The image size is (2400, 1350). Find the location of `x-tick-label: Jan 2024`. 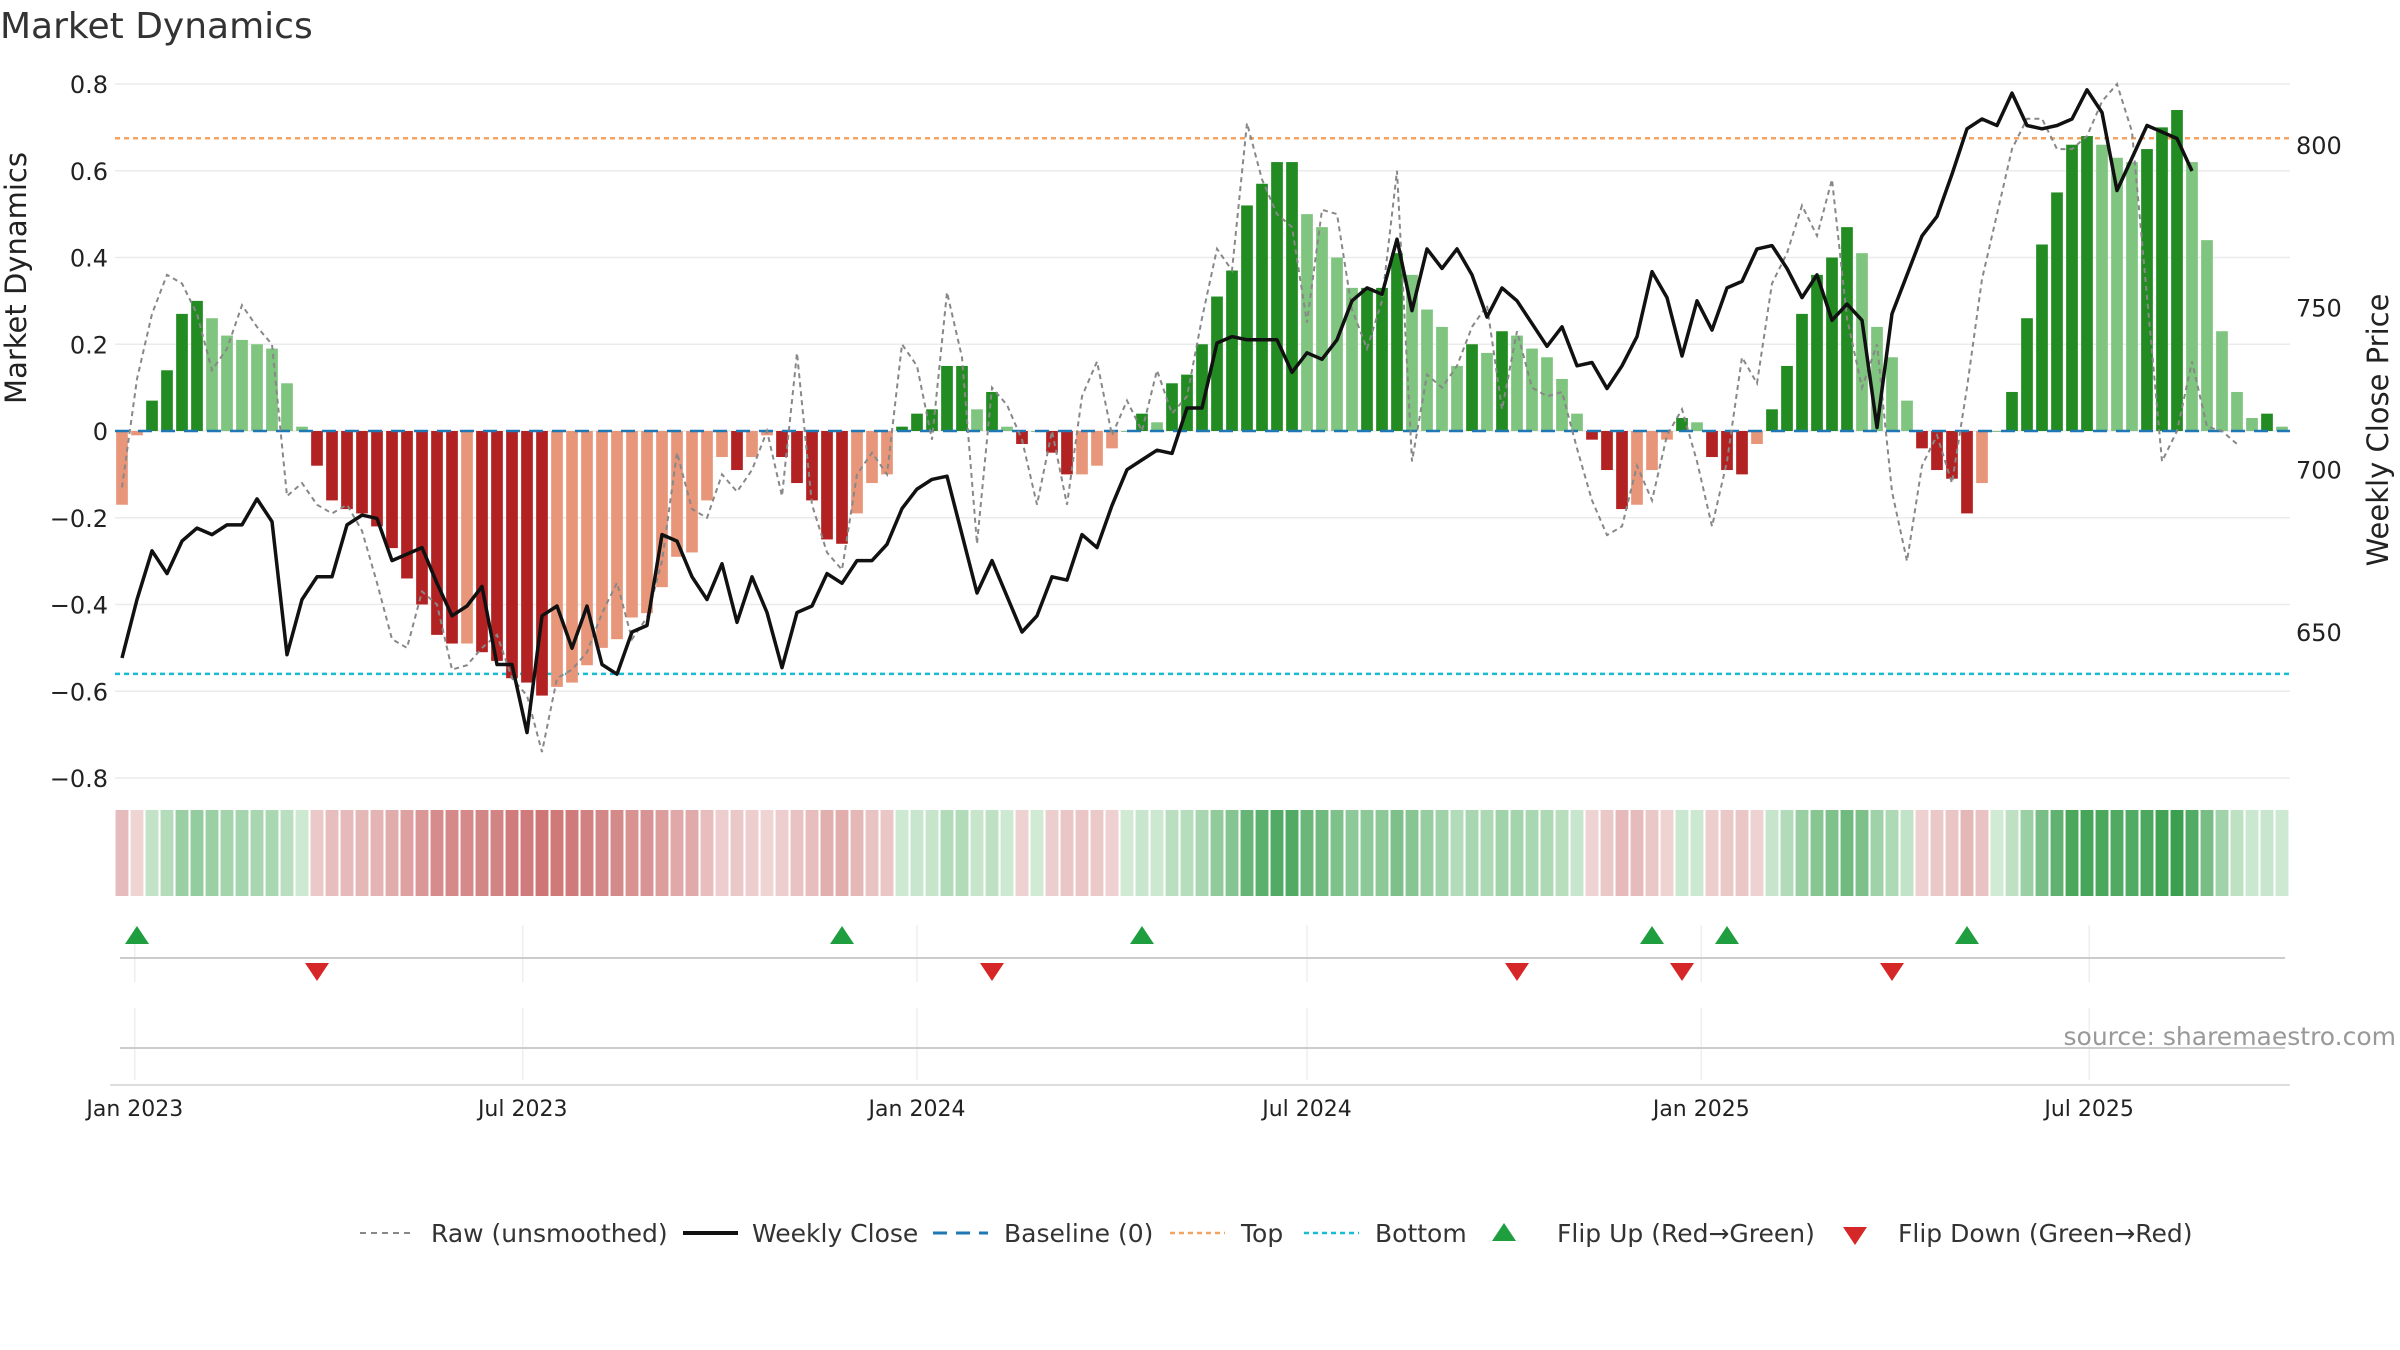

x-tick-label: Jan 2024 is located at coordinates (916, 1109).